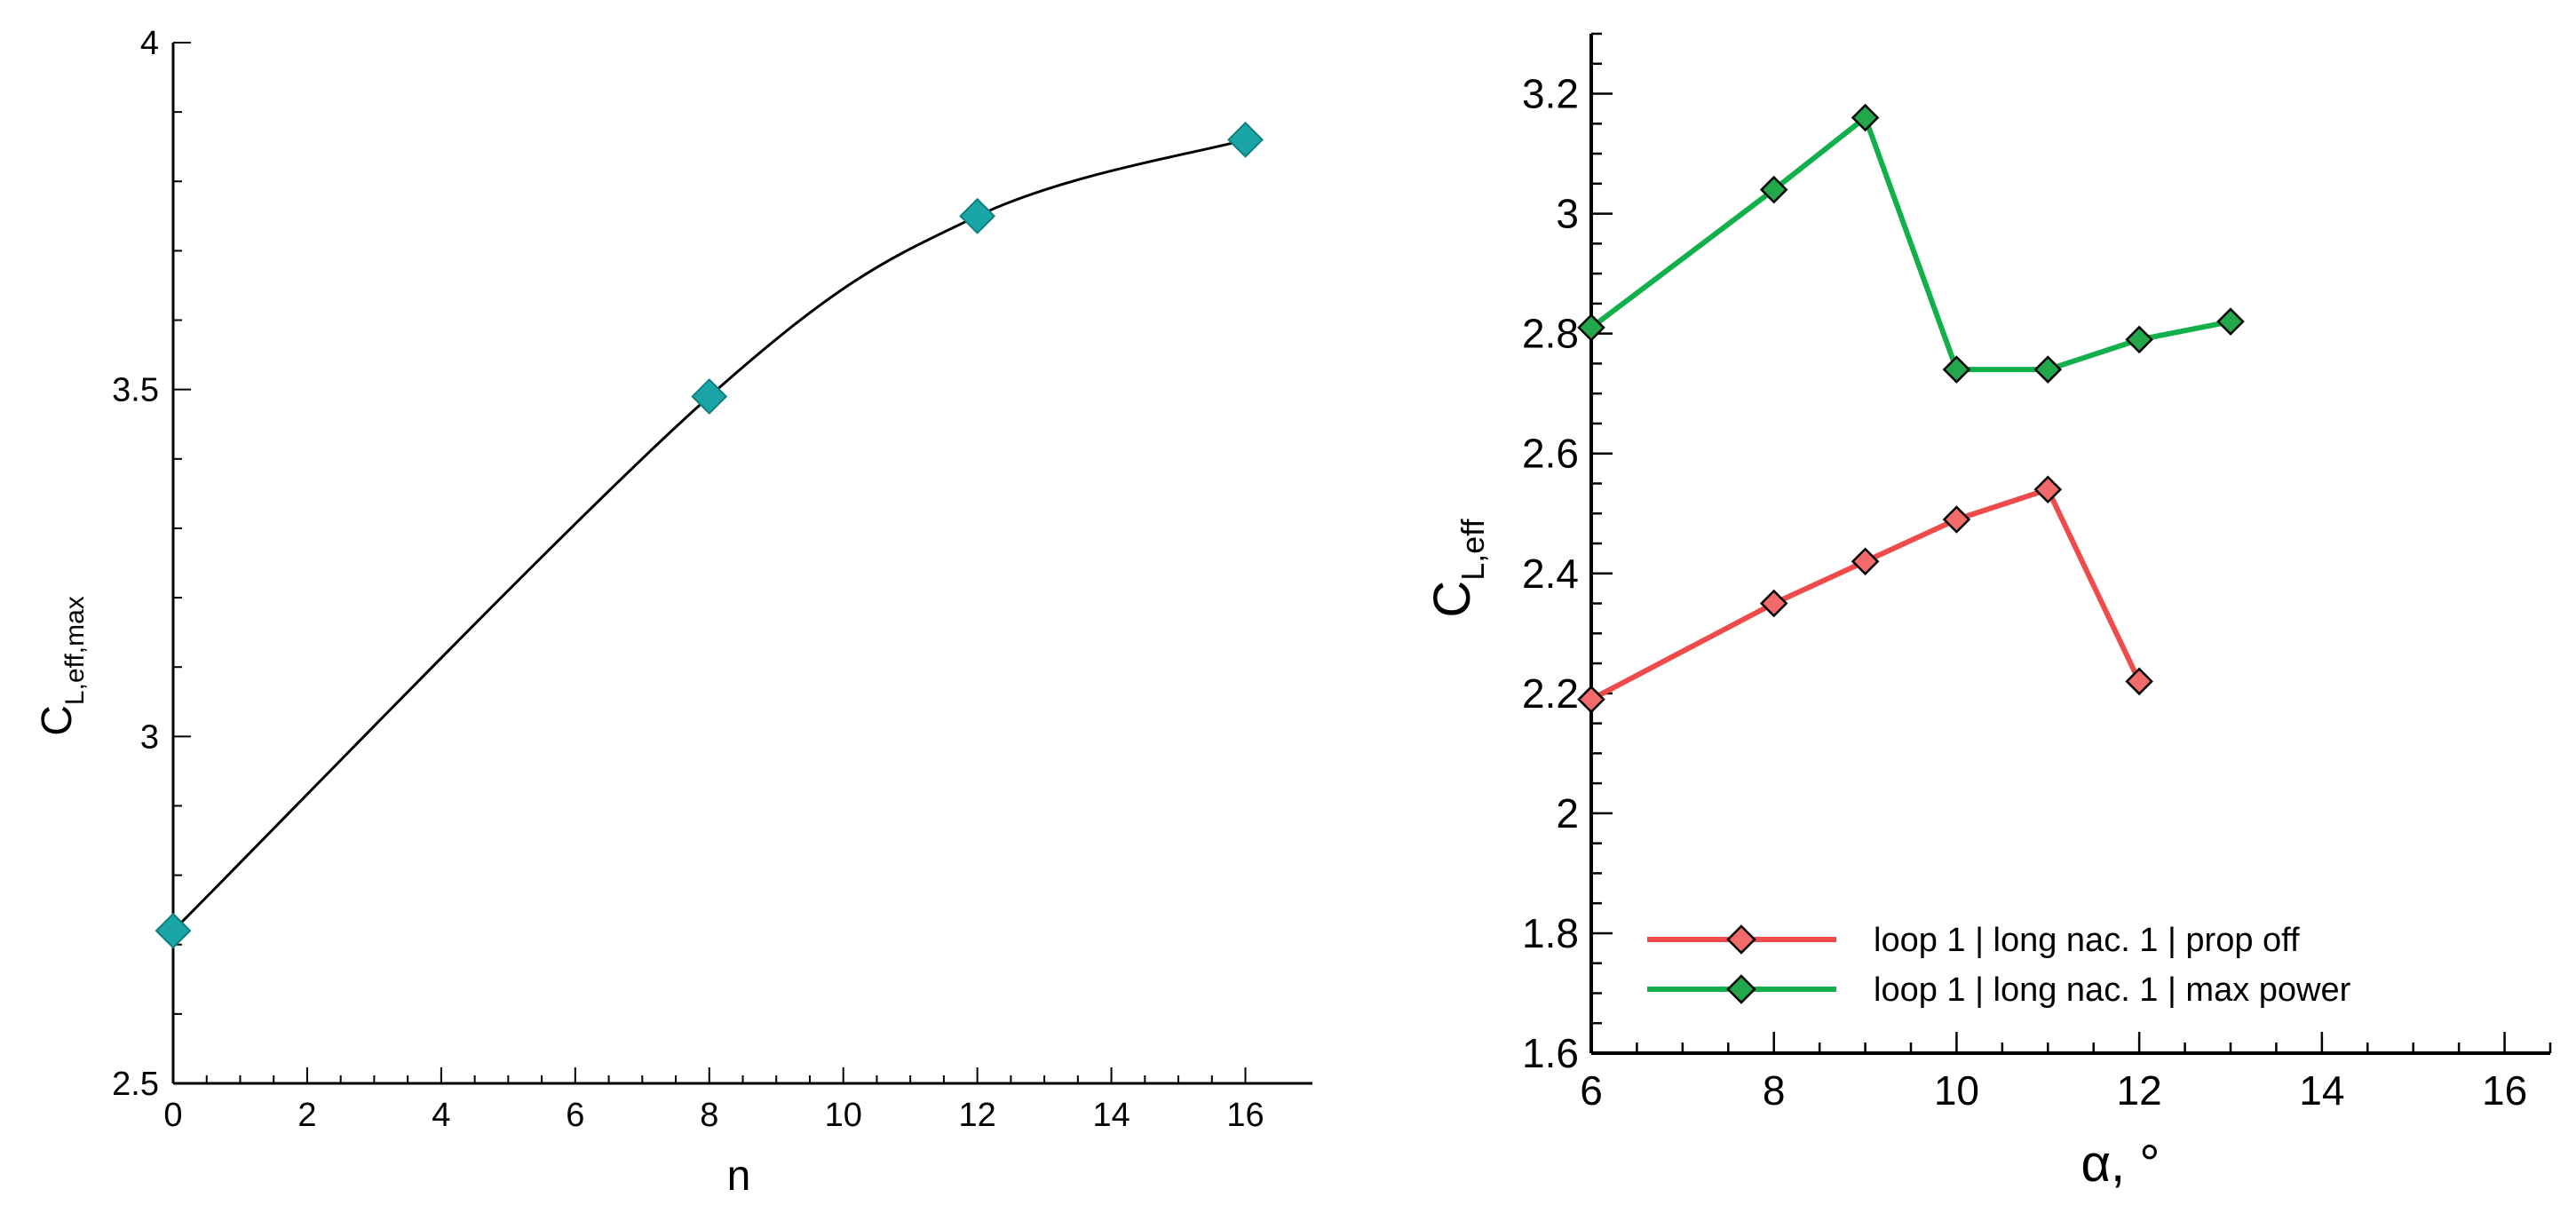  What do you see at coordinates (709, 1115) in the screenshot?
I see `left-x-tick-label: 8` at bounding box center [709, 1115].